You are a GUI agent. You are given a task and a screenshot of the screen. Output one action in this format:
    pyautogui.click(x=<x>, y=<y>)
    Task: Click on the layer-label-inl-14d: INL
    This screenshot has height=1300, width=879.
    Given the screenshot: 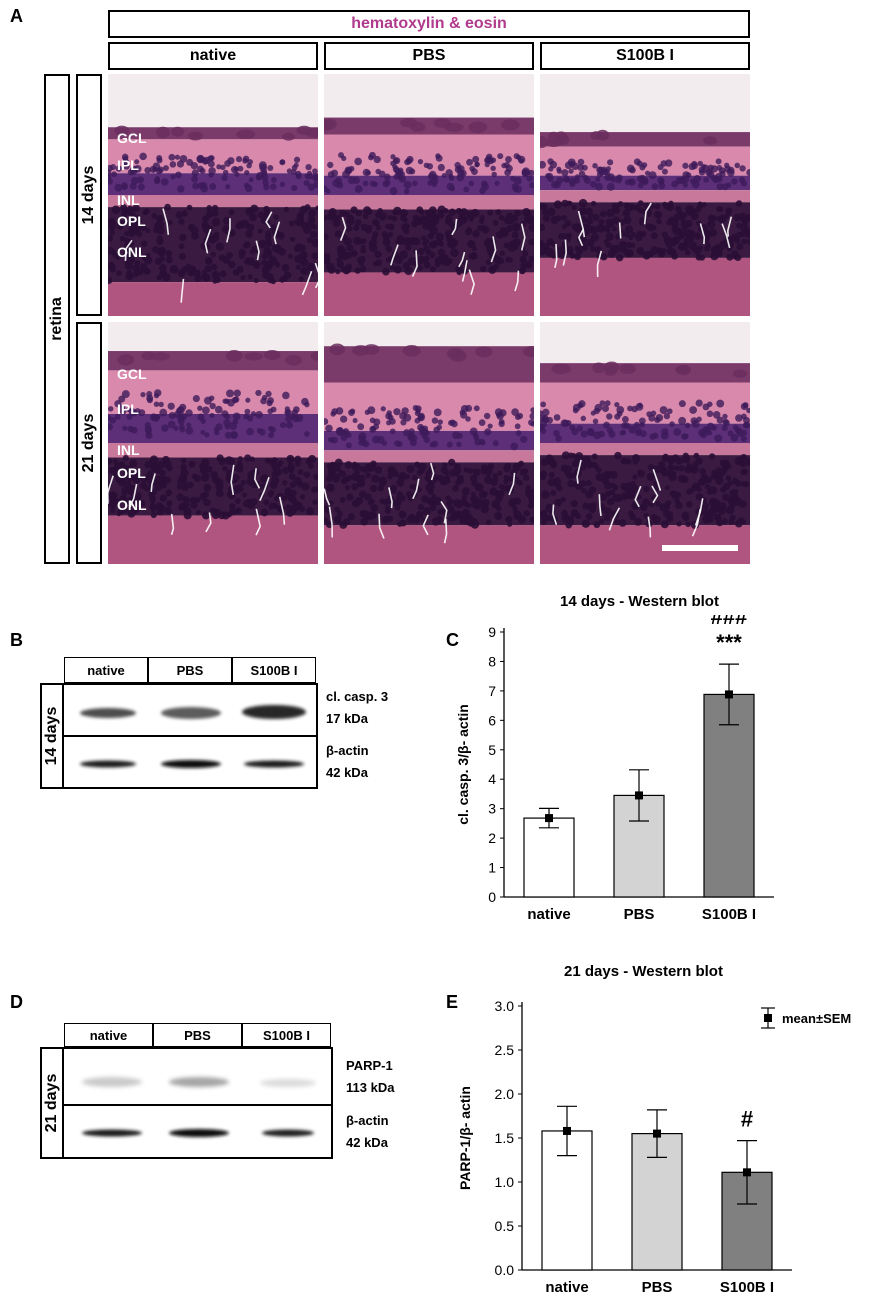 What is the action you would take?
    pyautogui.click(x=128, y=200)
    